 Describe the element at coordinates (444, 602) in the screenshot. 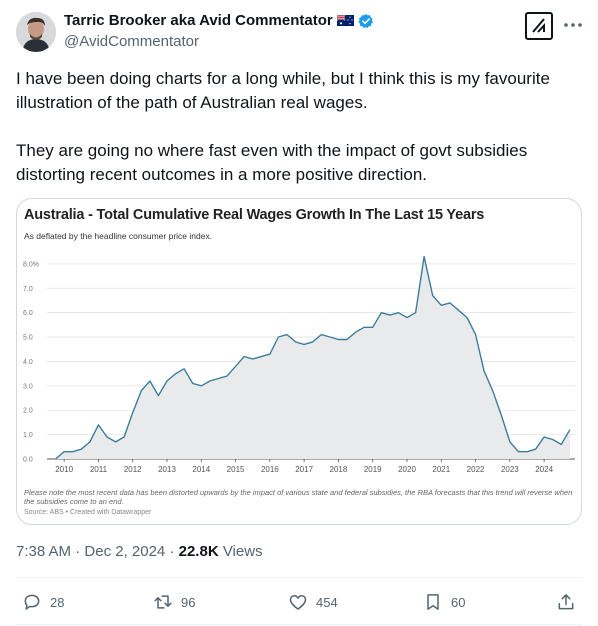

I see `bookmark-button: 60` at that location.